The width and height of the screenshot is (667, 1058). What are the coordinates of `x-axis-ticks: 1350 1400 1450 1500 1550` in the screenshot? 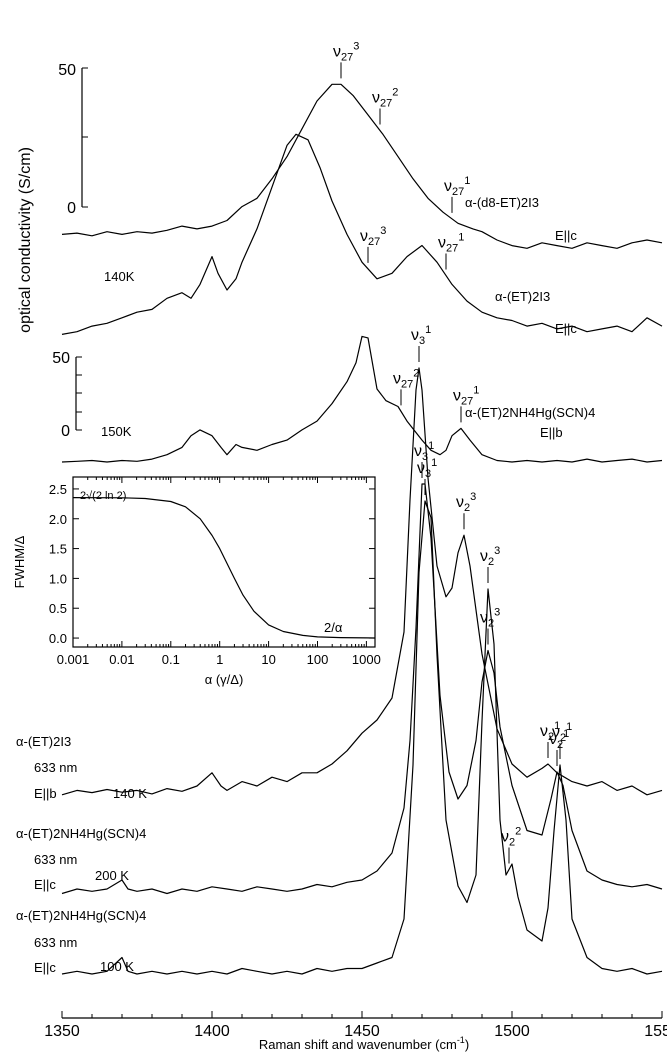 It's located at (355, 1025).